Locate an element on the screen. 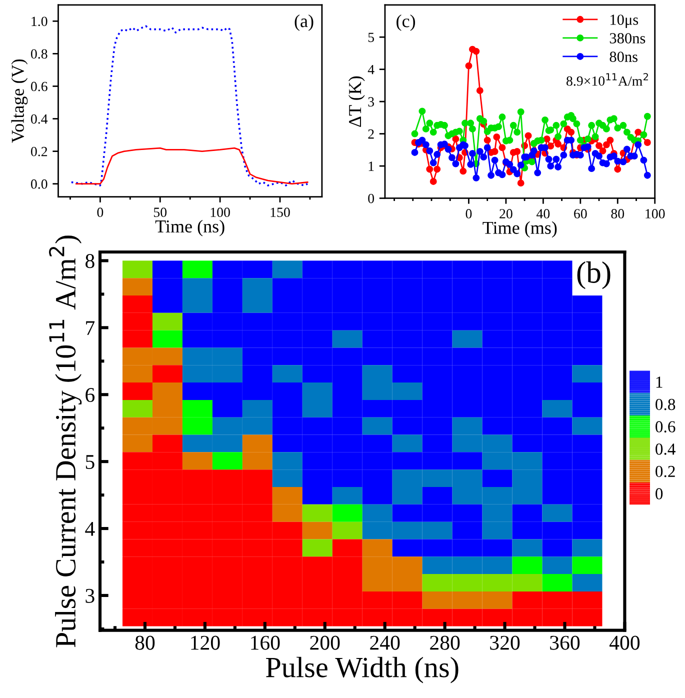 The image size is (685, 698). annotation: 8.9×10$^{11}$A/m$^{2}$ is located at coordinates (607, 79).